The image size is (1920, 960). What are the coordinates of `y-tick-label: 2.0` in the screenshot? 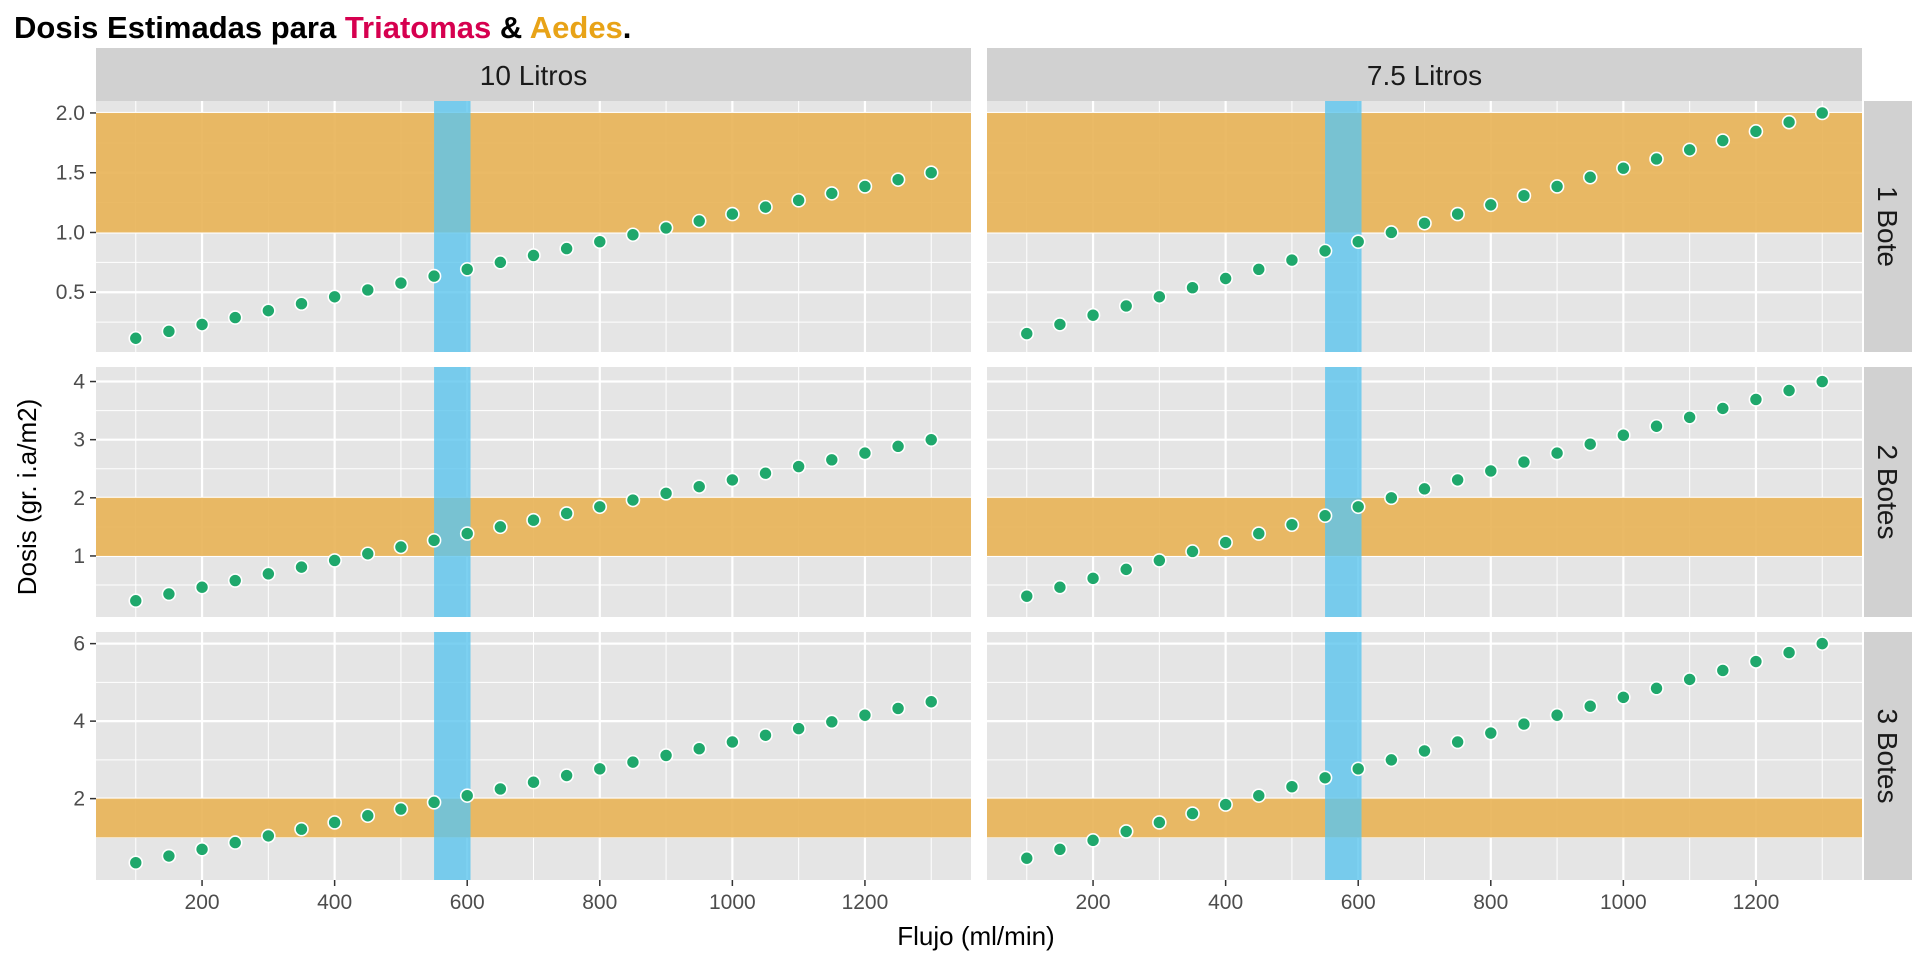 It's located at (70, 113).